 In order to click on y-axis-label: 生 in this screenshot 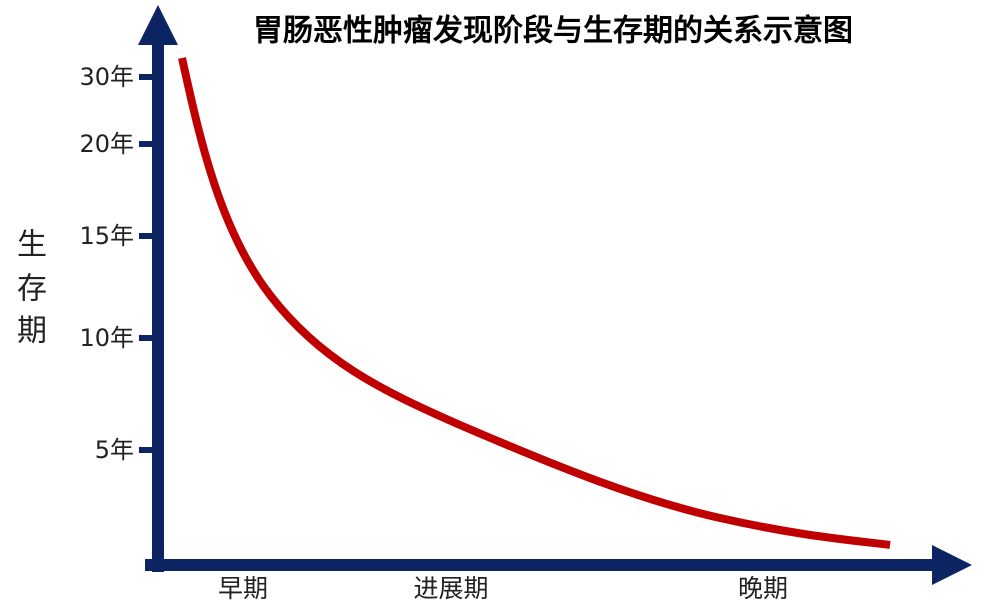, I will do `click(32, 245)`.